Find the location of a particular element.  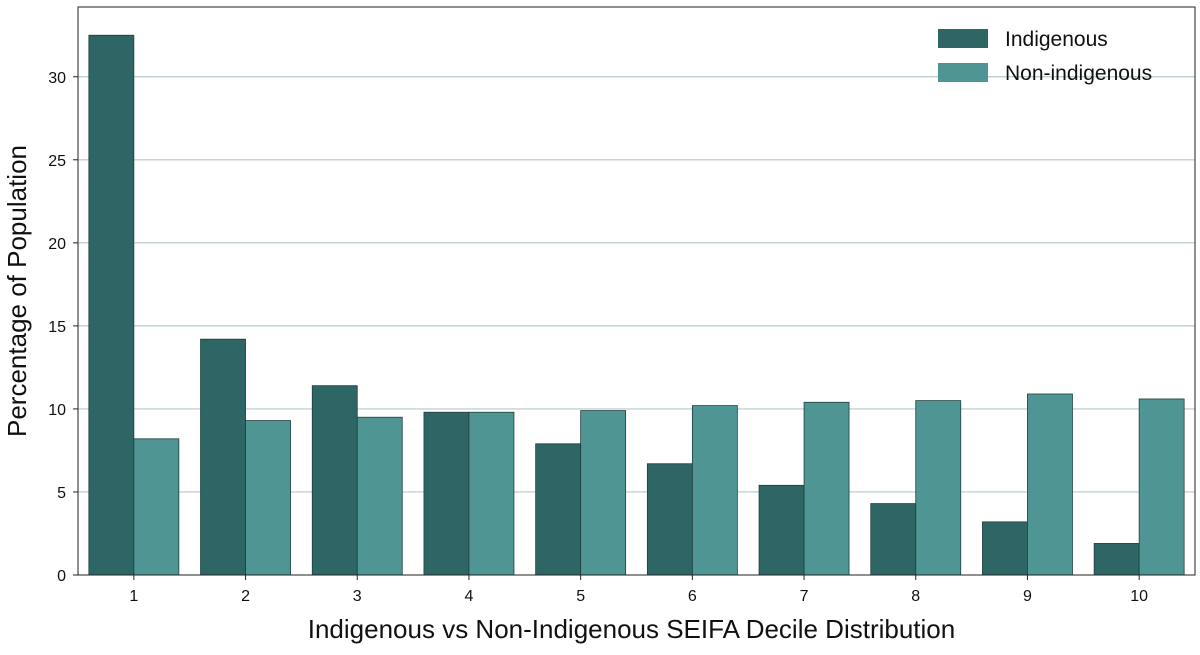

y-axis-ticks: 0 5 10 15 20 25 30 is located at coordinates (63, 327).